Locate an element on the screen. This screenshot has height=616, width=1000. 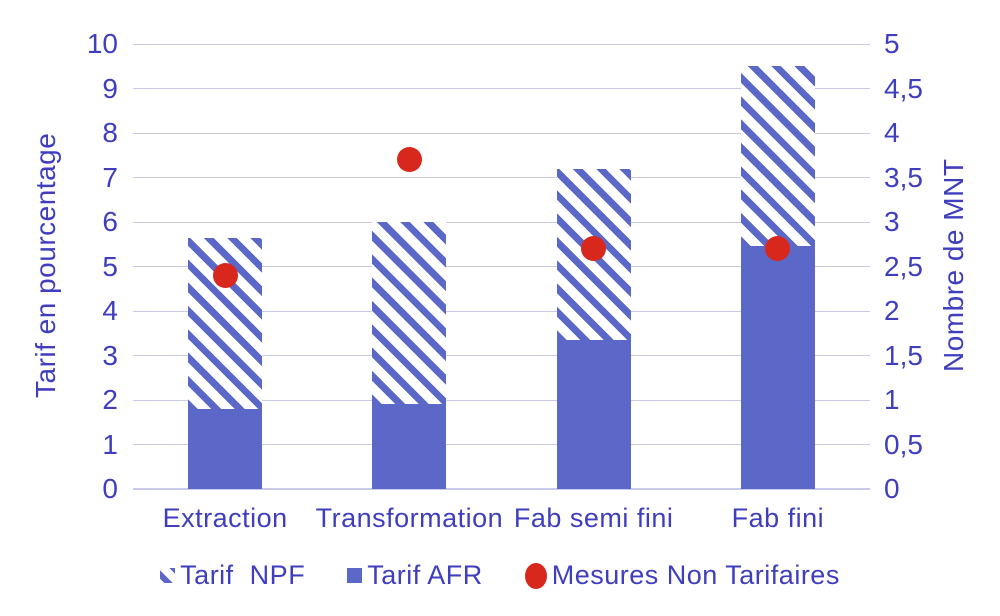
right-axis-tick-2: 1 is located at coordinates (892, 399).